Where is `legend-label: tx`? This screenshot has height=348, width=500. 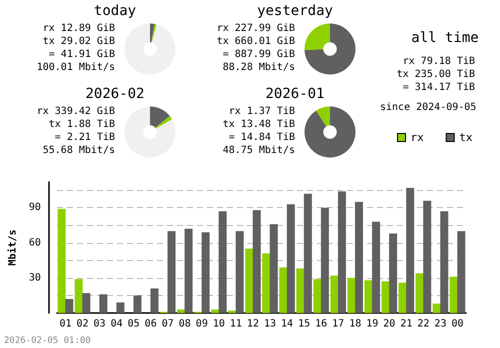
legend-label: tx is located at coordinates (466, 137).